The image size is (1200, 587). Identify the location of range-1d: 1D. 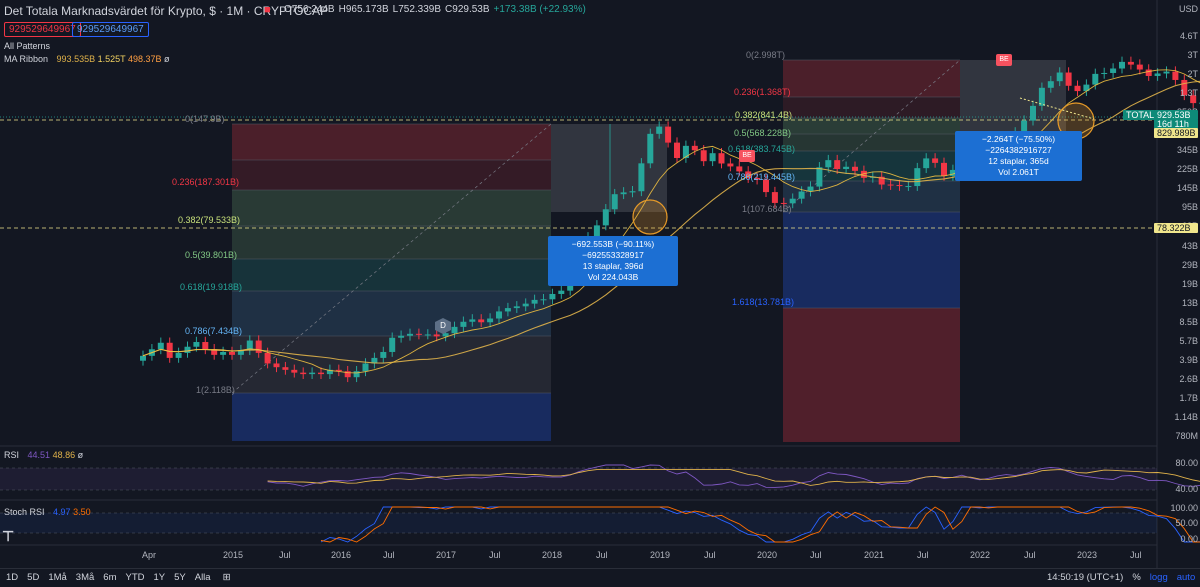
(12, 577).